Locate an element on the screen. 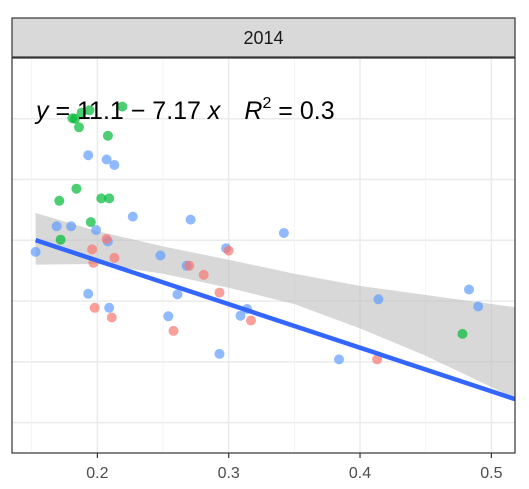  x-tick-label: 0.4 is located at coordinates (360, 473).